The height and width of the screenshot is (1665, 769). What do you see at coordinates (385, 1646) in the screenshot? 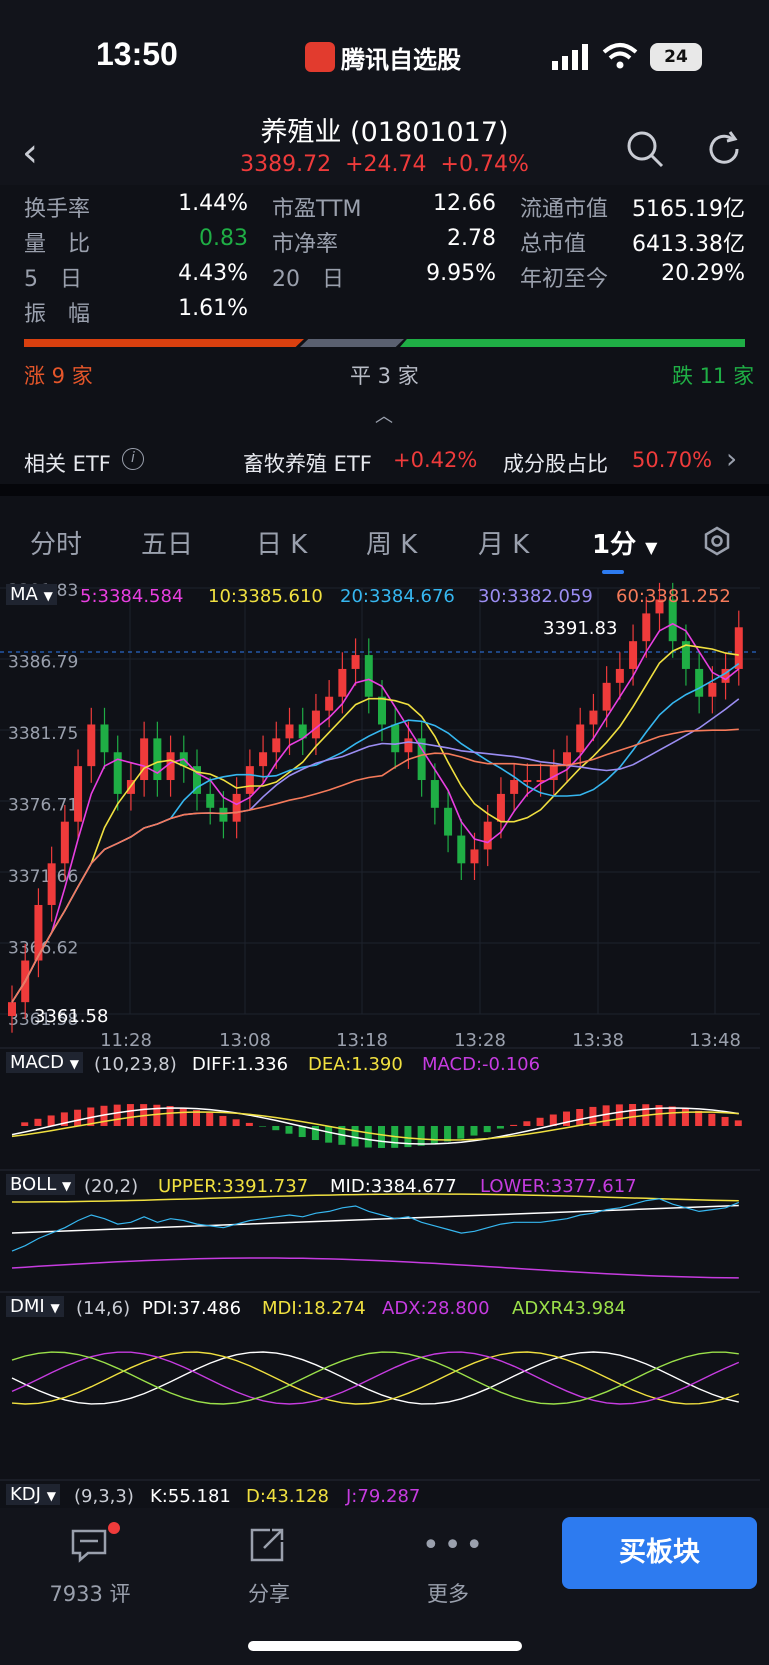
I see `home-indicator` at bounding box center [385, 1646].